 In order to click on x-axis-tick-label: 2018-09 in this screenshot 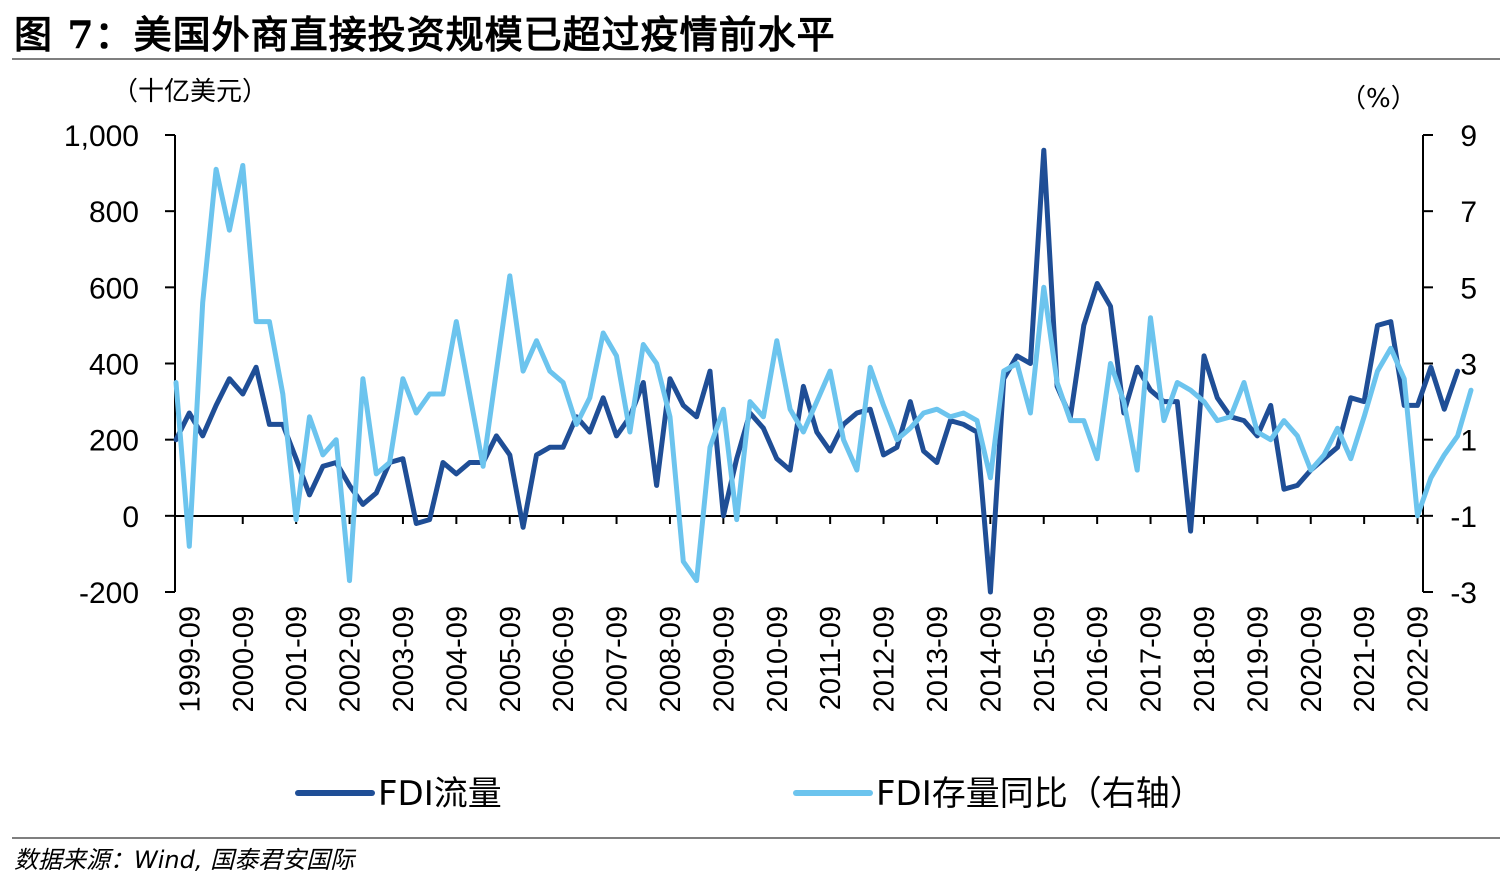, I will do `click(1205, 659)`.